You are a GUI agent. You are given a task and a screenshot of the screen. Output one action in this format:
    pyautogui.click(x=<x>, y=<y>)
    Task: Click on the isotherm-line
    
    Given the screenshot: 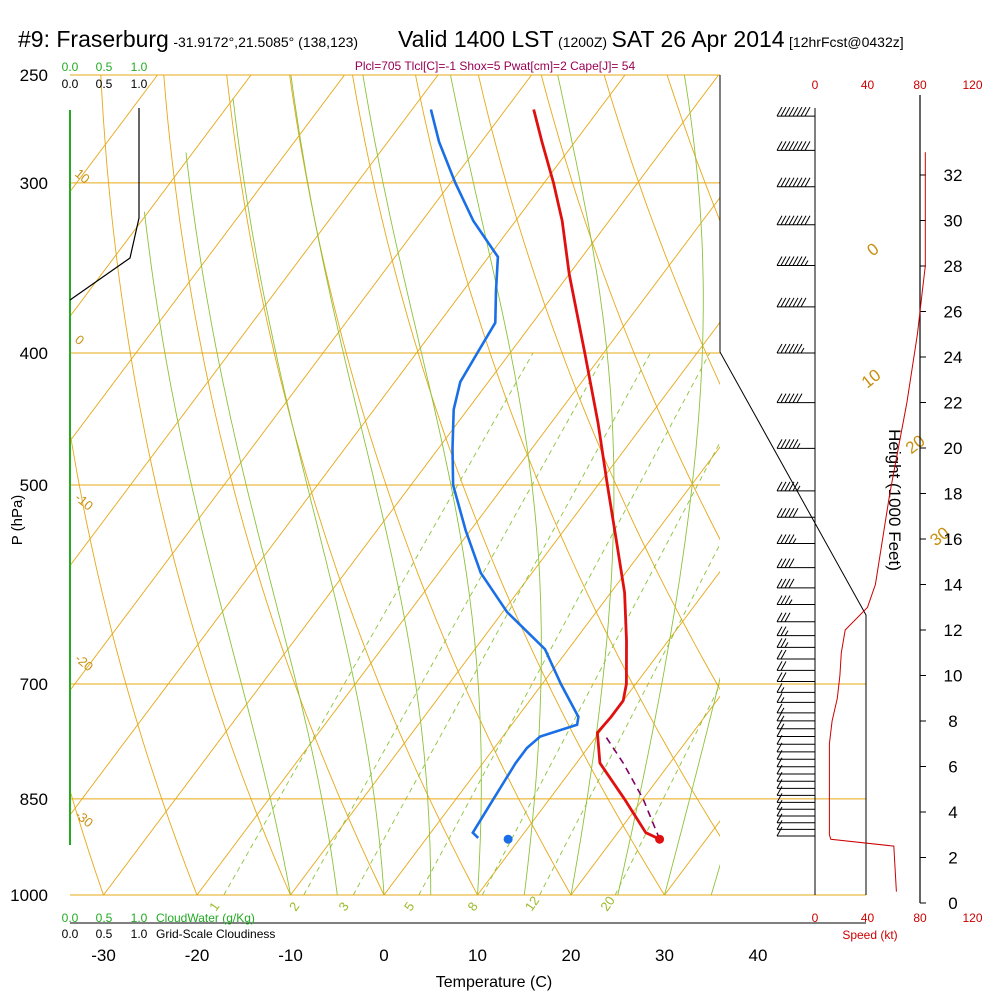 What is the action you would take?
    pyautogui.click(x=161, y=196)
    